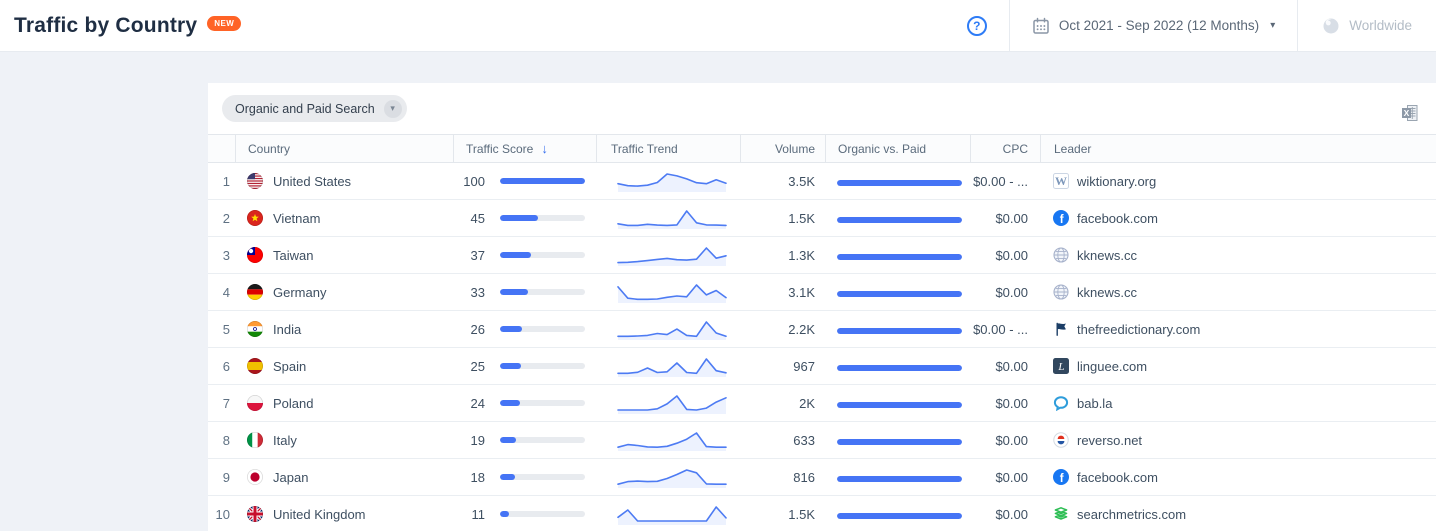  I want to click on leader-domain-link: reverso.net, so click(1110, 440).